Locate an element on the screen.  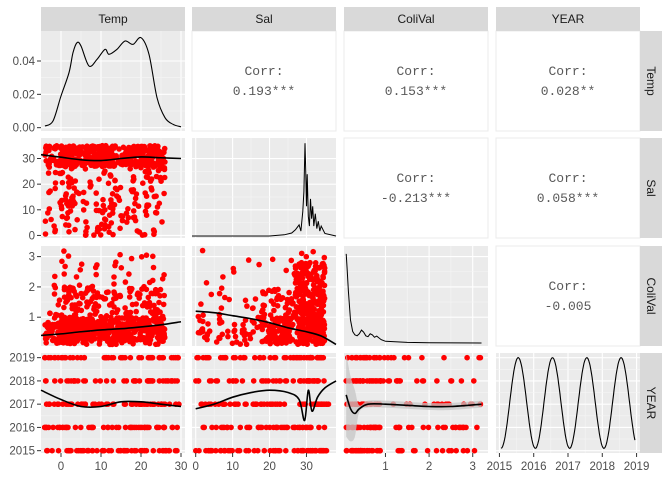
panel-colival-year is located at coordinates (568, 296).